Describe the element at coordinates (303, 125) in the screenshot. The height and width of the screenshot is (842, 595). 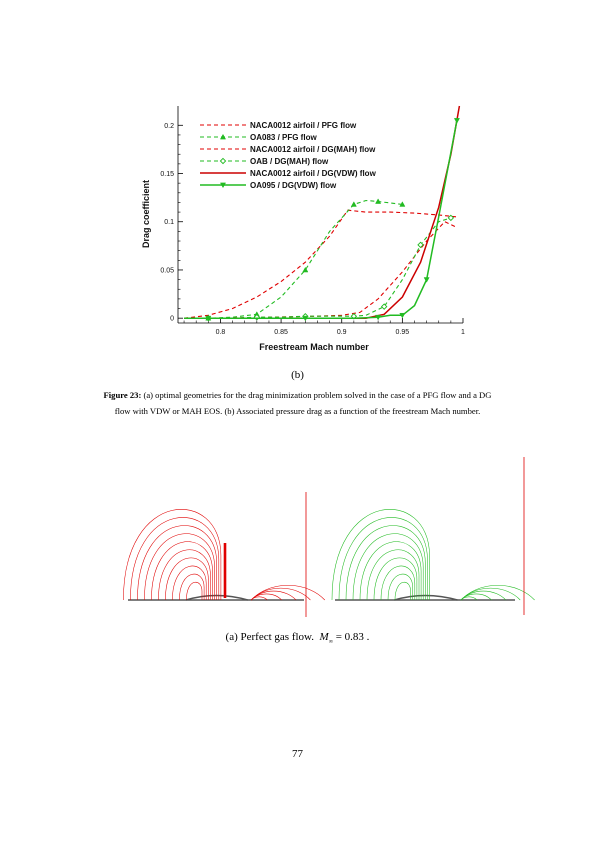
I see `legend-label: NACA0012 airfoil / PFG flow` at that location.